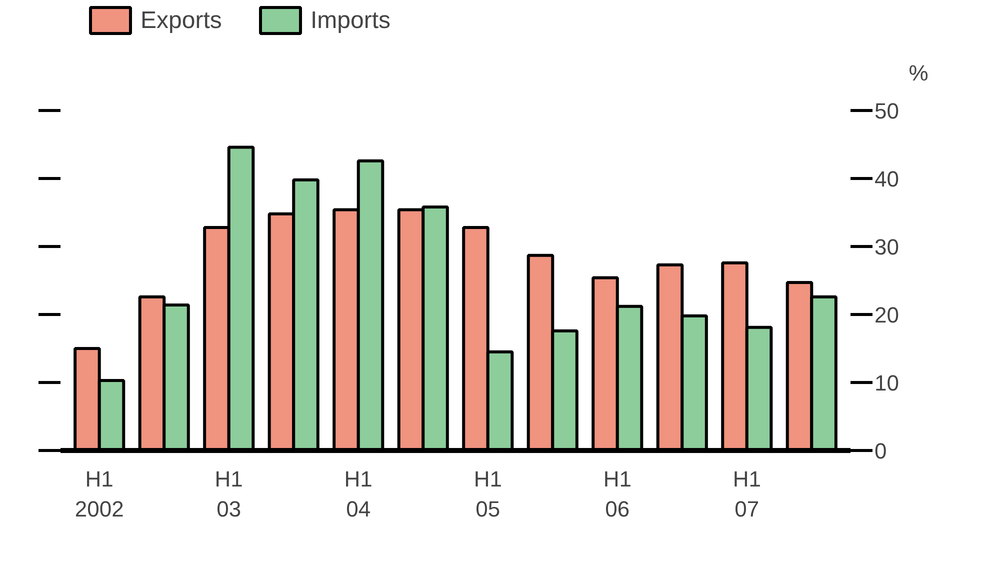 The image size is (992, 583). Describe the element at coordinates (350, 20) in the screenshot. I see `legend-label: Imports` at that location.